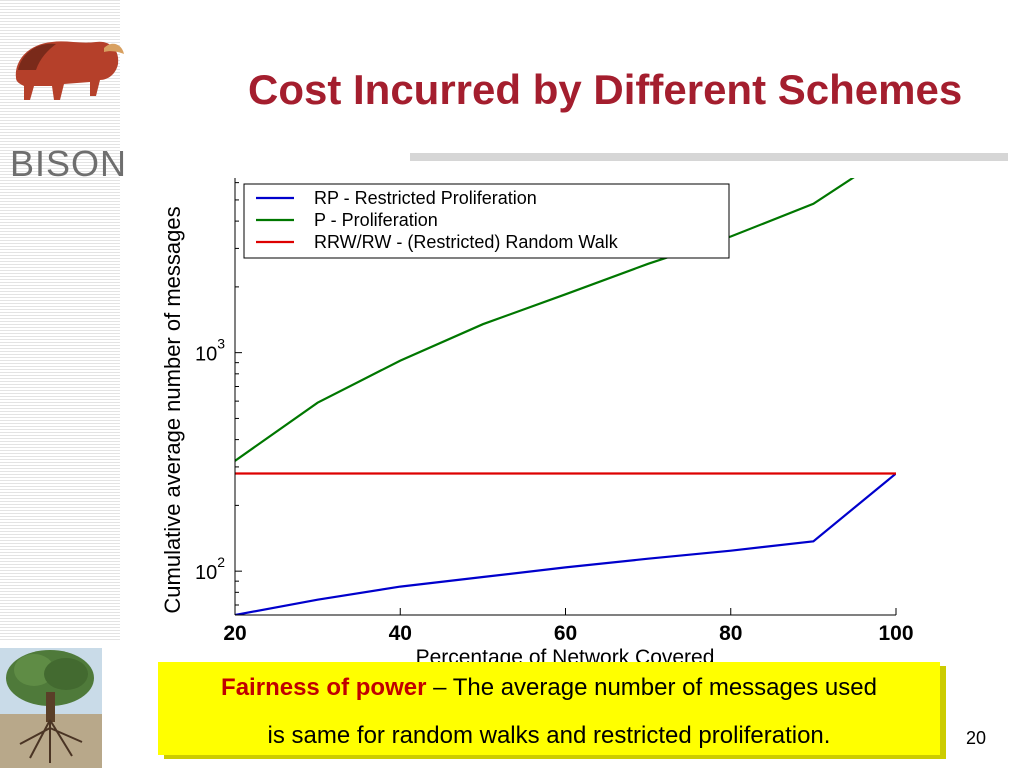 The width and height of the screenshot is (1024, 773). I want to click on tree-image, so click(51, 708).